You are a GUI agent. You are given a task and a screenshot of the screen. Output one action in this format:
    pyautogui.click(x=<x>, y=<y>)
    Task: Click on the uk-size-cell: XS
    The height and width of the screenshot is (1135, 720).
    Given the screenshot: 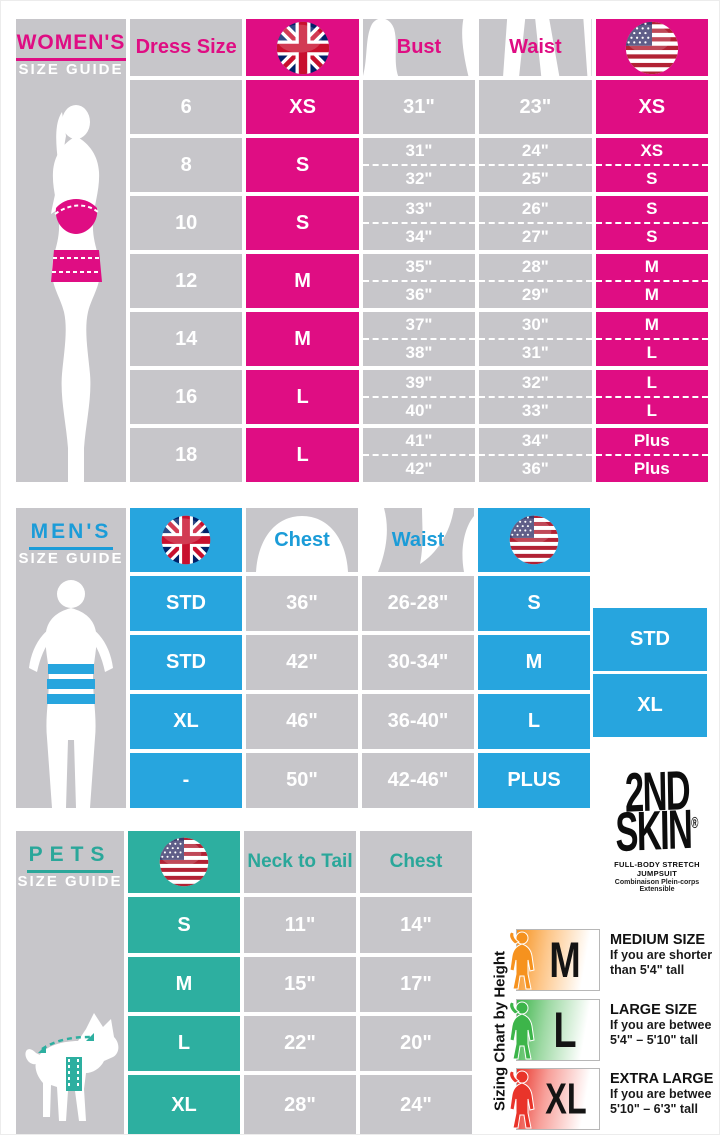 What is the action you would take?
    pyautogui.click(x=302, y=107)
    